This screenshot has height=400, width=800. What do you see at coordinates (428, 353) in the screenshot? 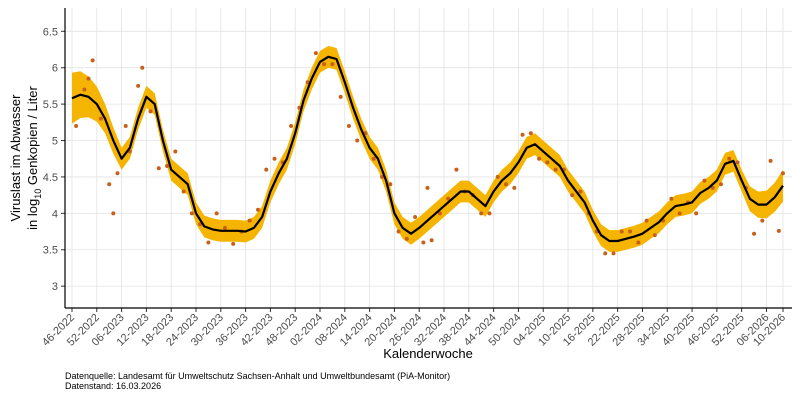
I see `x-axis-title: Kalenderwoche` at bounding box center [428, 353].